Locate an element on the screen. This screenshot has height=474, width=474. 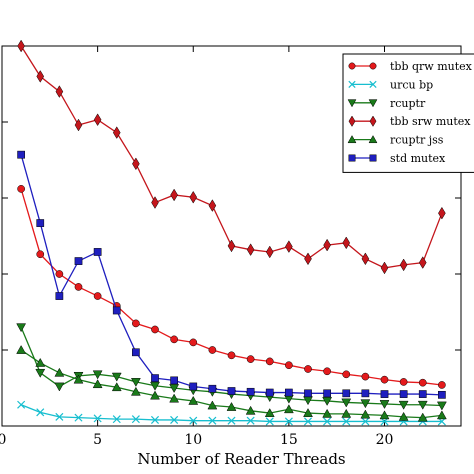
legend-entry: tbb srw mutex is located at coordinates (409, 121).